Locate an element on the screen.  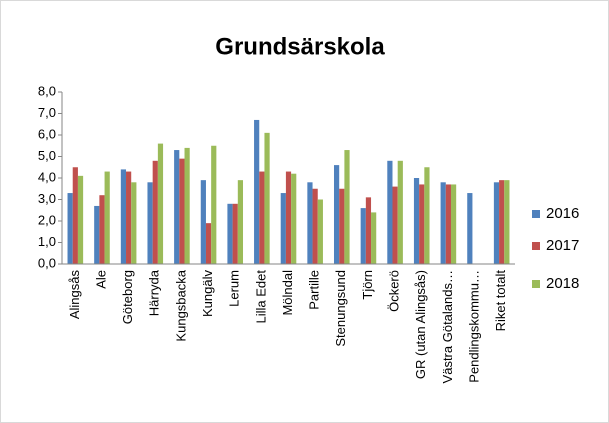
x-tick-label: Lilla Edet is located at coordinates (260, 297).